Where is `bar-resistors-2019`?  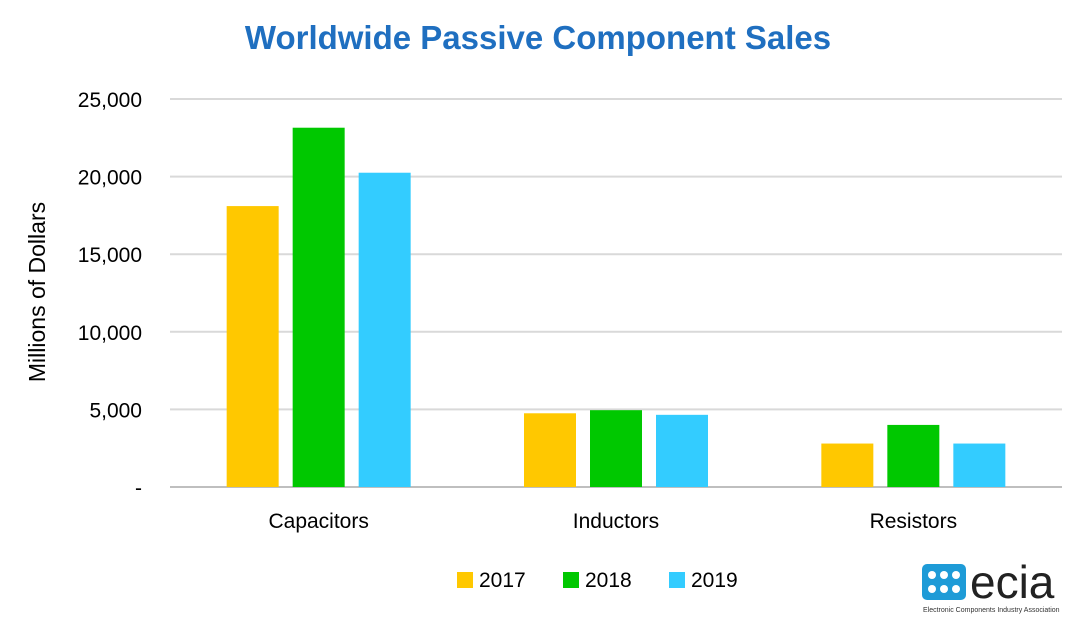 bar-resistors-2019 is located at coordinates (979, 465).